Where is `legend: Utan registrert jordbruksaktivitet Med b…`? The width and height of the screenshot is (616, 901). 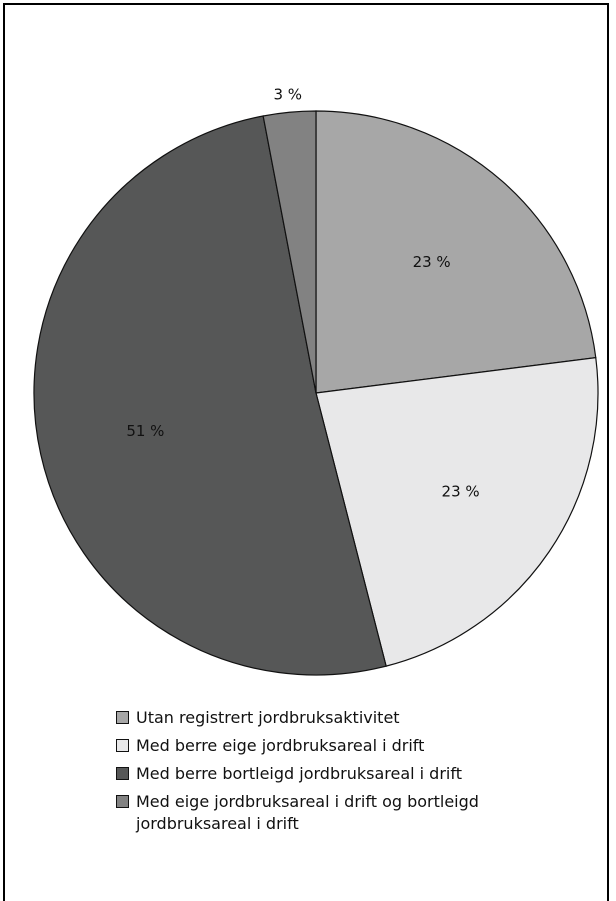 legend: Utan registrert jordbruksaktivitet Med b… is located at coordinates (346, 774).